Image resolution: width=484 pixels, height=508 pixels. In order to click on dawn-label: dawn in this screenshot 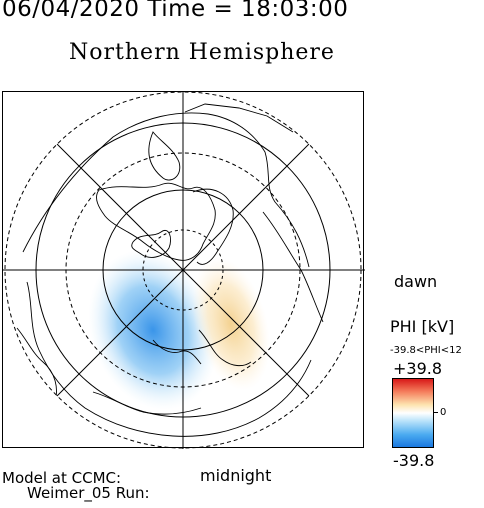, I will do `click(416, 281)`.